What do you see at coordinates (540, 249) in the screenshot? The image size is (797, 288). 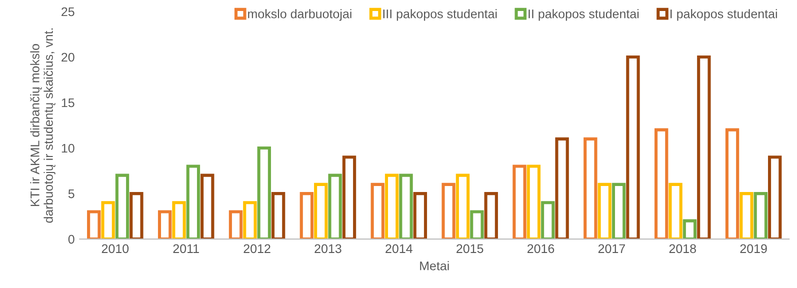 I see `x-tick-label: 2016` at bounding box center [540, 249].